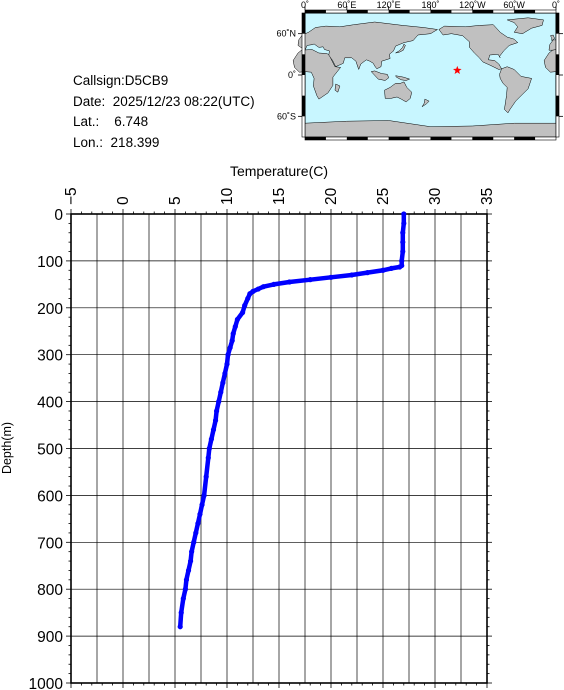  Describe the element at coordinates (227, 196) in the screenshot. I see `x-tick-label: 10` at that location.